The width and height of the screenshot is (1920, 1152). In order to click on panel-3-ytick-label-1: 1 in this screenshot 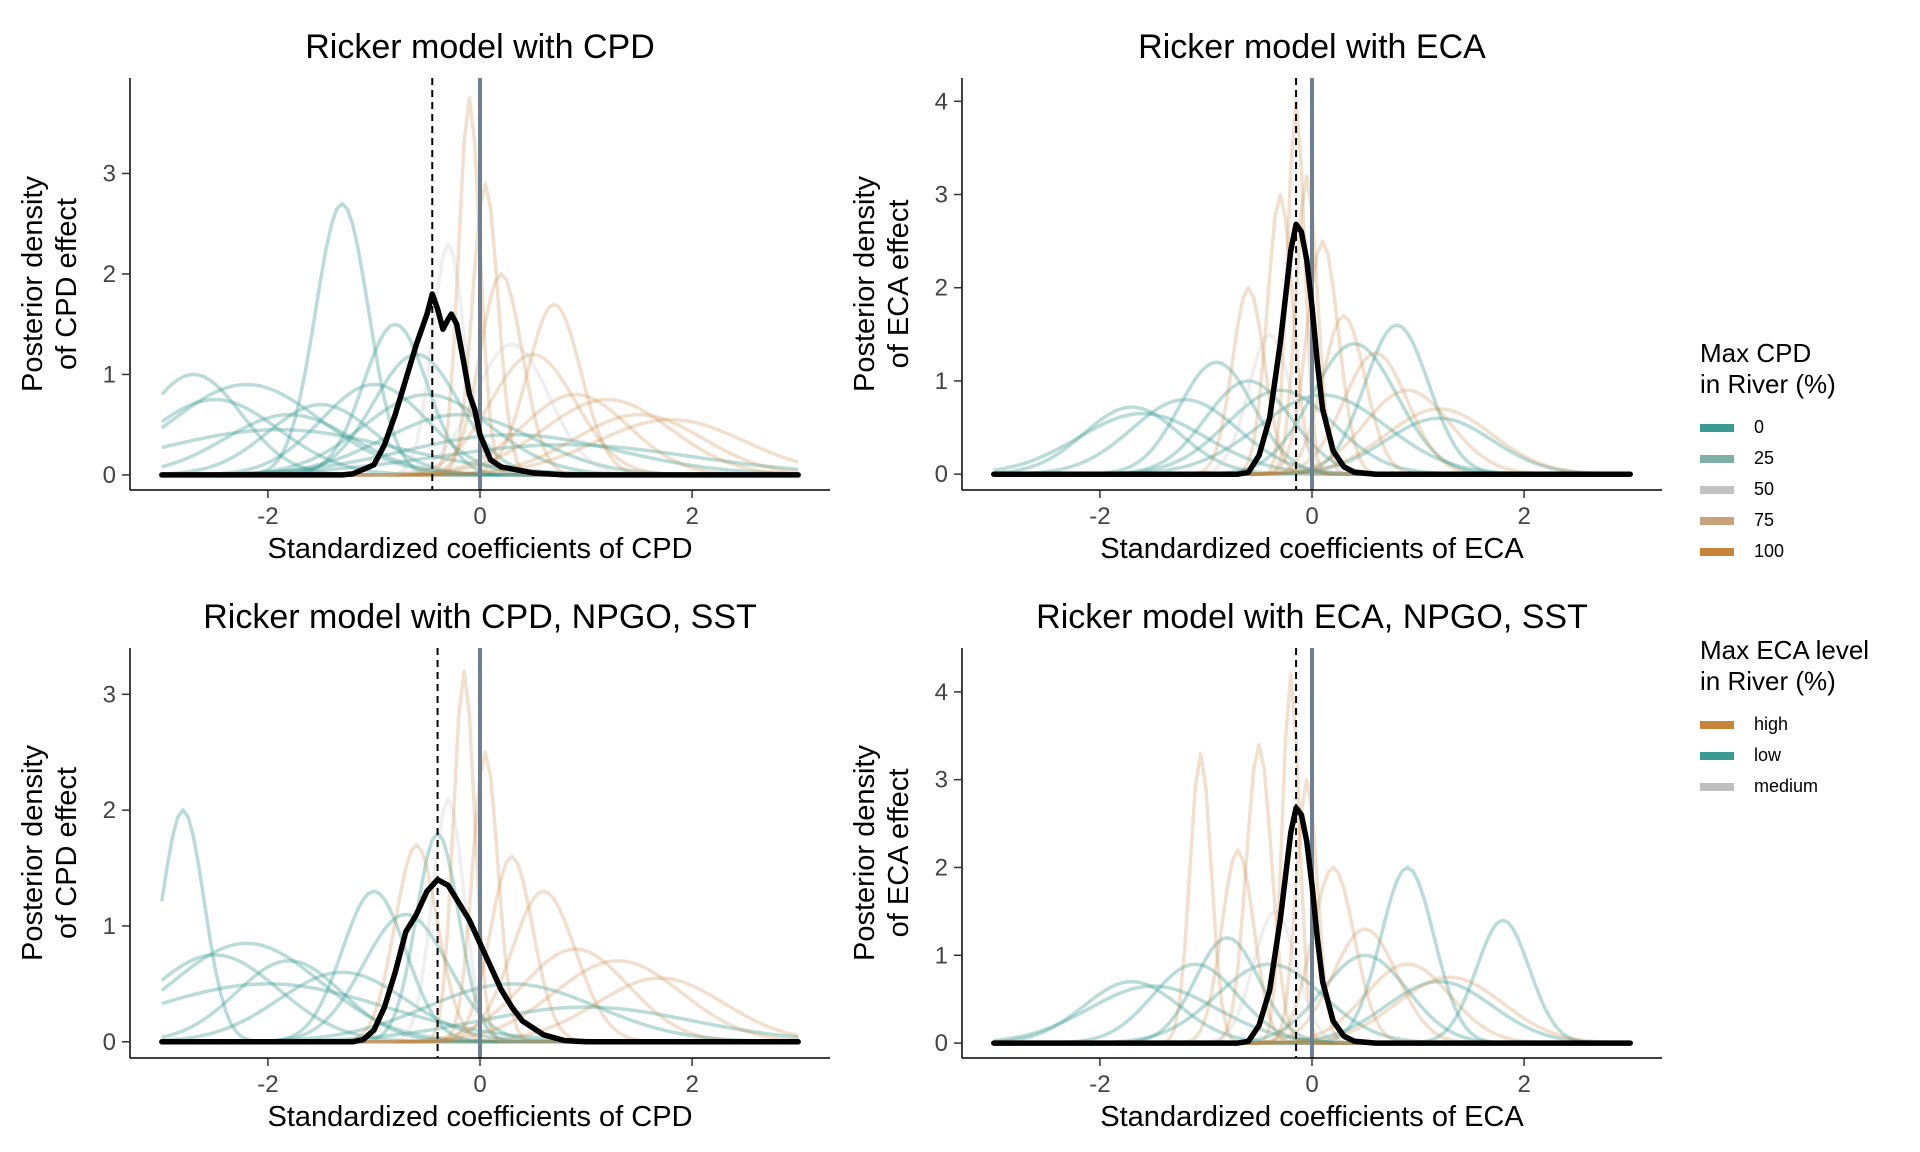, I will do `click(109, 926)`.